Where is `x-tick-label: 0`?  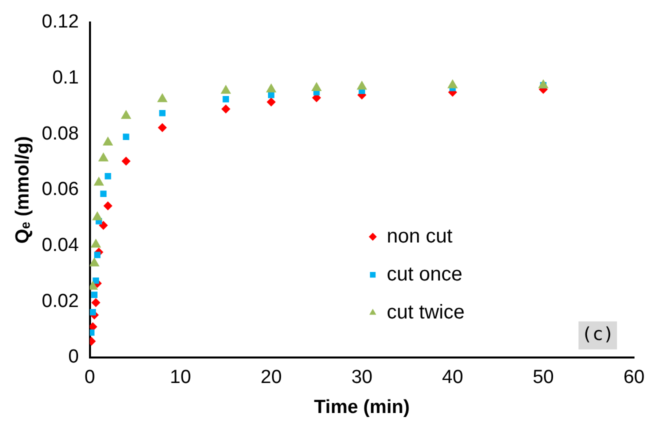
x-tick-label: 0 is located at coordinates (90, 377).